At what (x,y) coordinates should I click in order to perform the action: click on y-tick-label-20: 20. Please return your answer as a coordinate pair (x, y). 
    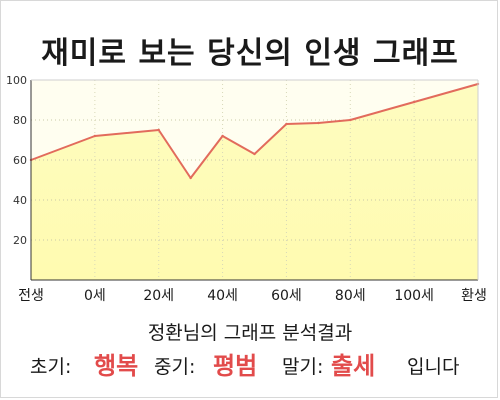
    Looking at the image, I should click on (20, 240).